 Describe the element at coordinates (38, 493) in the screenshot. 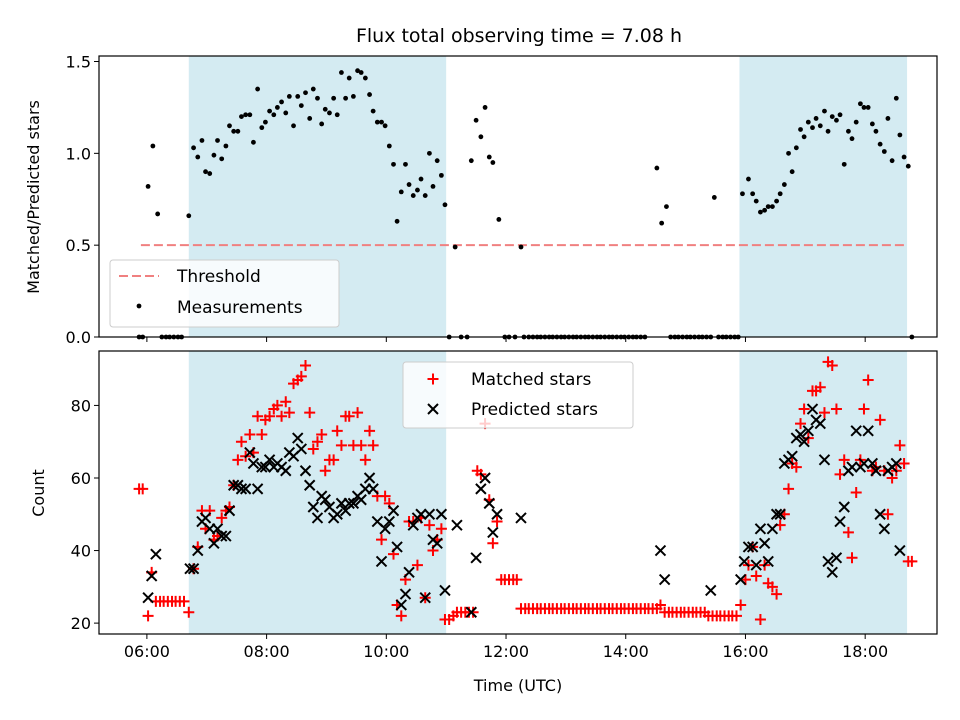

I see `bottom-ylabel: Count` at that location.